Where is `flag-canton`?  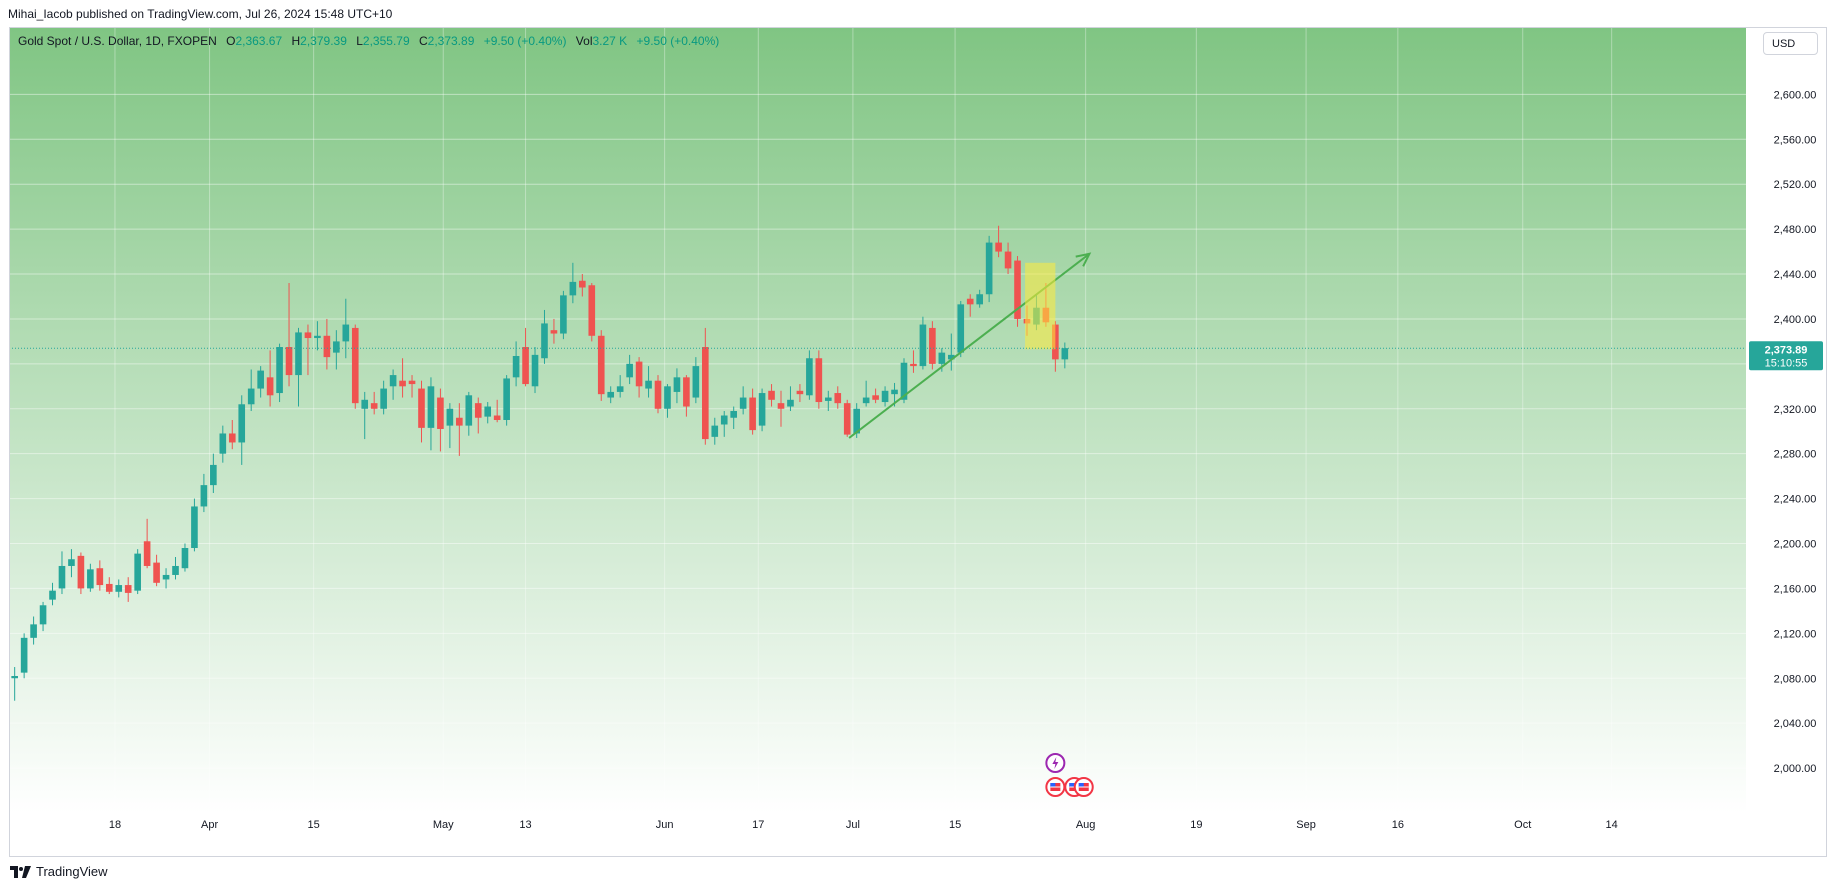
flag-canton is located at coordinates (1053, 785).